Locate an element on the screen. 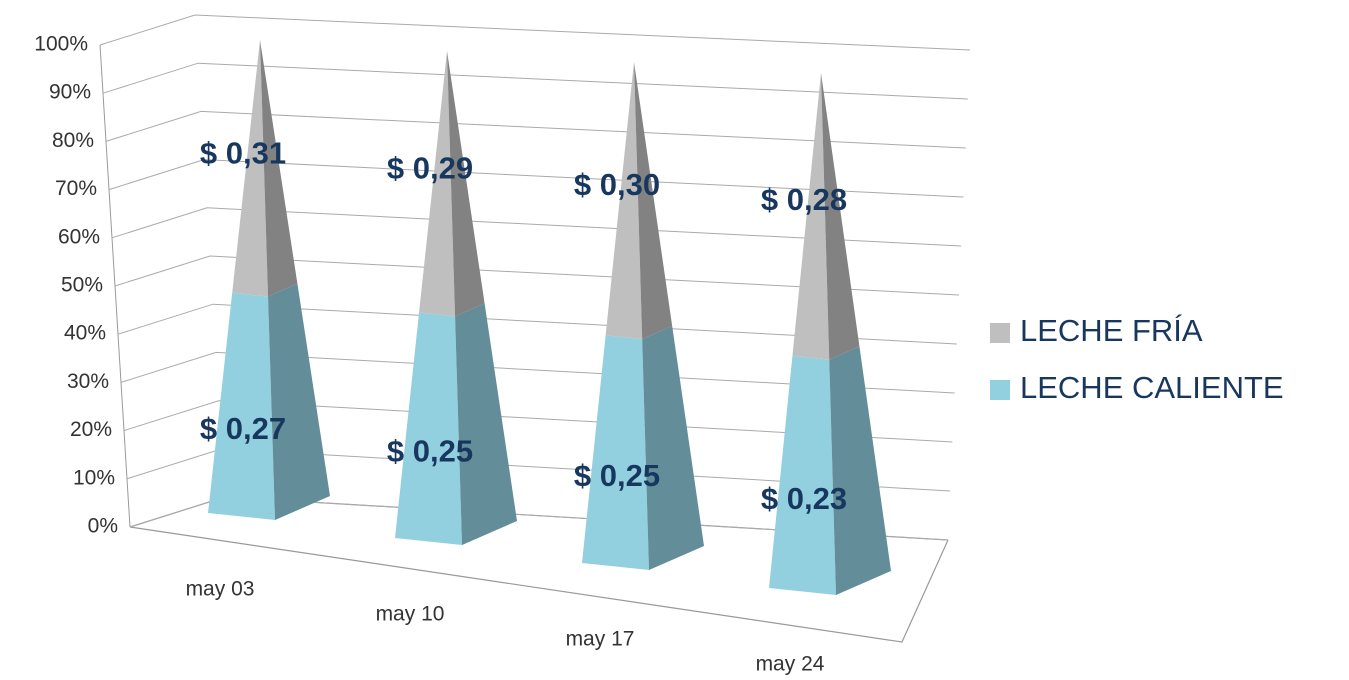 The width and height of the screenshot is (1349, 680). x-tick-label: may 24 is located at coordinates (790, 664).